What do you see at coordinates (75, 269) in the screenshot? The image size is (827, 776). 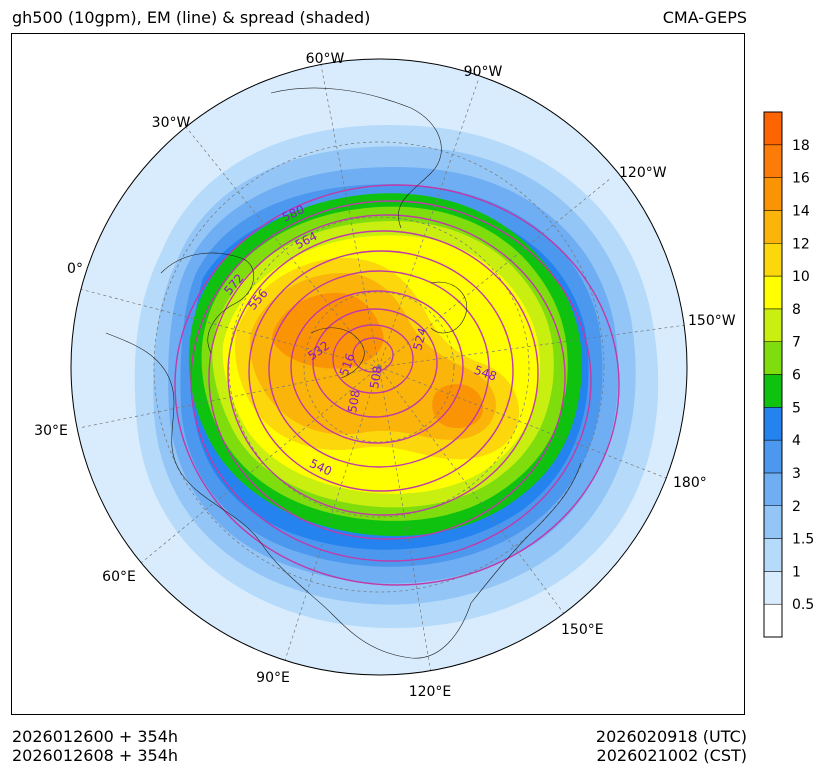 I see `lon-label-0: 0°` at bounding box center [75, 269].